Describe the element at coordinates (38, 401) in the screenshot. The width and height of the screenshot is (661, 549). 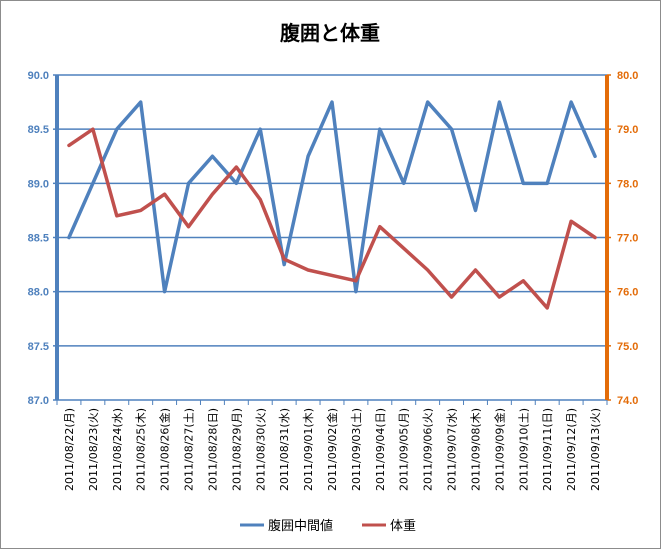
I see `left-tick-label: 87.0` at that location.